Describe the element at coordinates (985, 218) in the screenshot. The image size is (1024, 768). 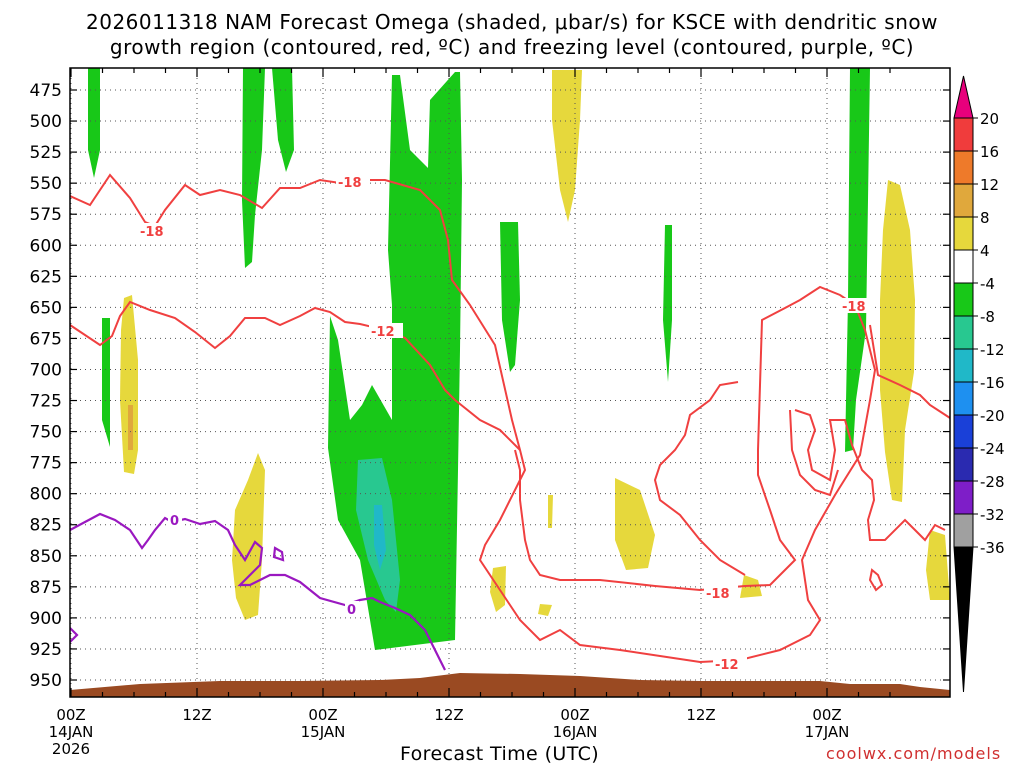
I see `colorbar-label: 8` at that location.